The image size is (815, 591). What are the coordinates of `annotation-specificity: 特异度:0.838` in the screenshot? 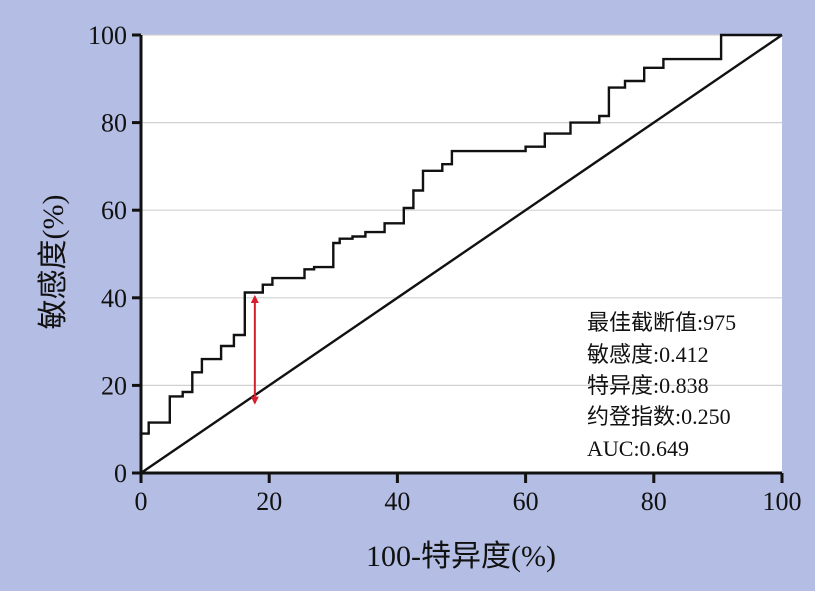 It's located at (648, 385).